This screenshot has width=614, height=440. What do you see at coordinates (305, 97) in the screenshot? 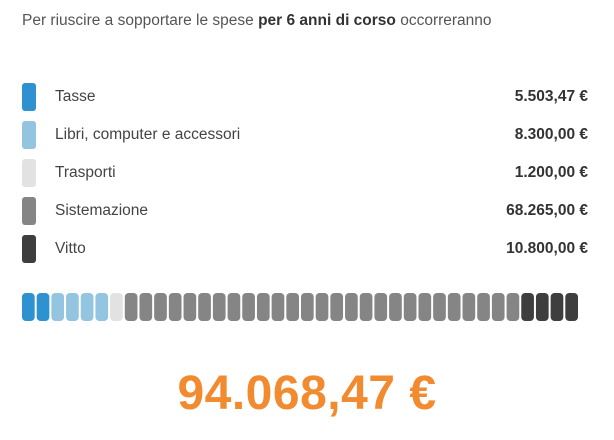
I see `expense-row-tasse: Tasse 5.503,47 €` at bounding box center [305, 97].